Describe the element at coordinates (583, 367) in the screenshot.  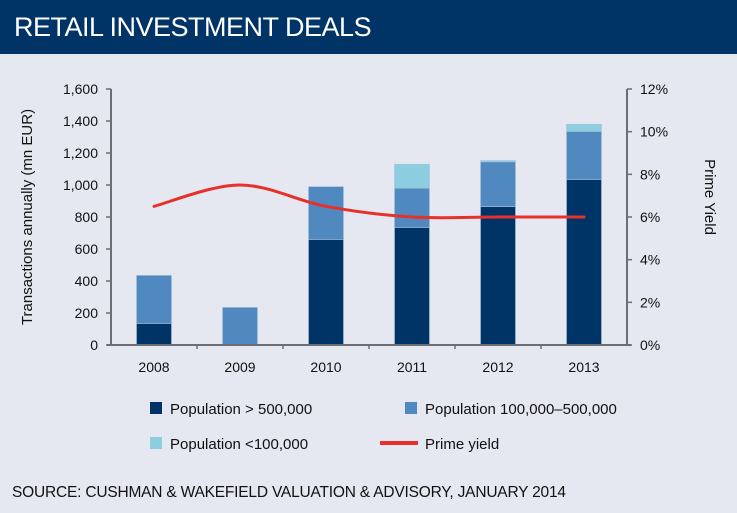
I see `x-tick-label: 2013` at that location.